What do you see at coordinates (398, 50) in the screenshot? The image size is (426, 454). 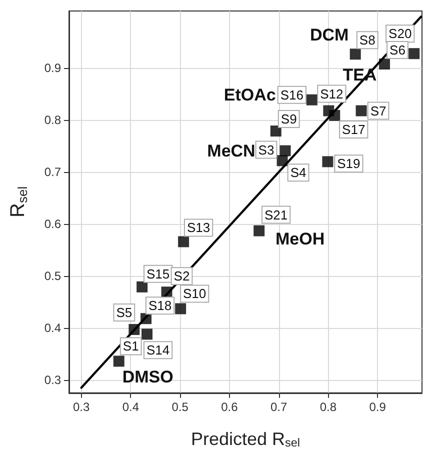 I see `annotation: S6` at bounding box center [398, 50].